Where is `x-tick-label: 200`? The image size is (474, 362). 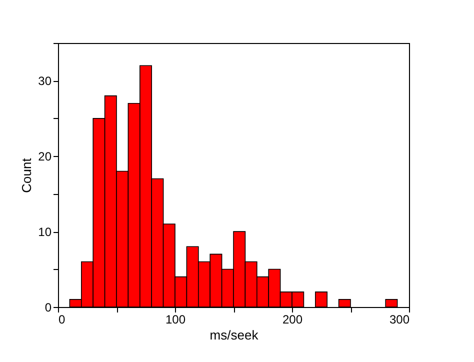 x-tick-label: 200 is located at coordinates (292, 319).